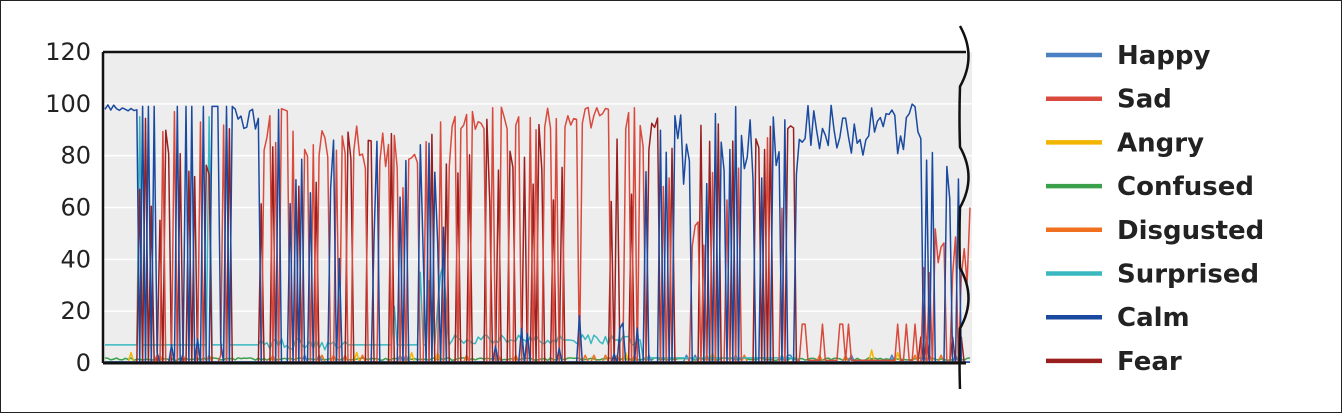  I want to click on legend-label-disgusted: Disgusted, so click(1190, 231).